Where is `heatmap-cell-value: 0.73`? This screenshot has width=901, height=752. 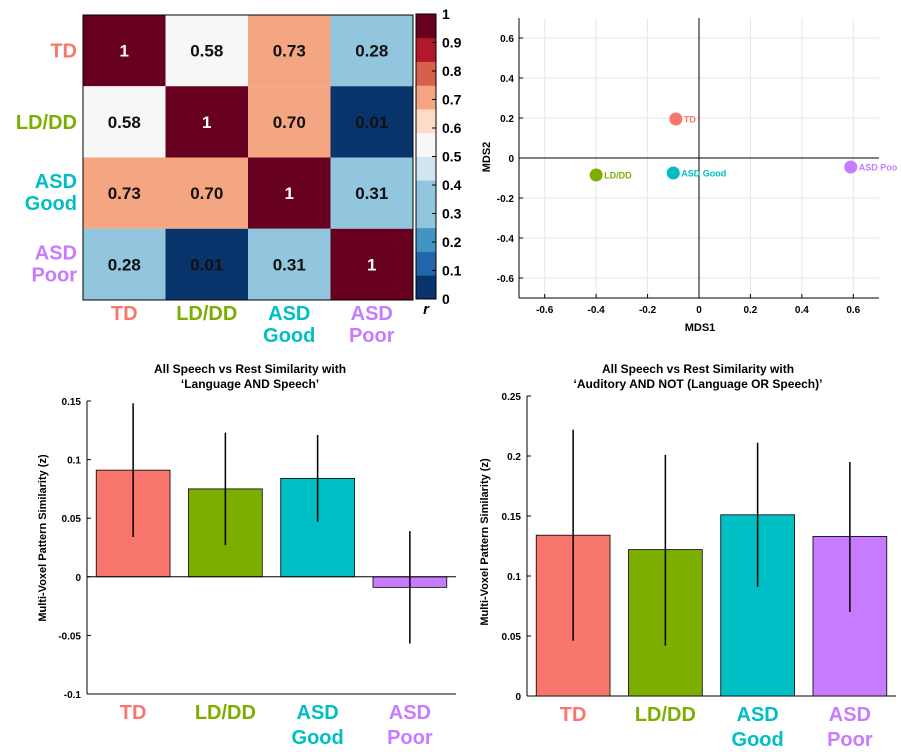 heatmap-cell-value: 0.73 is located at coordinates (289, 51).